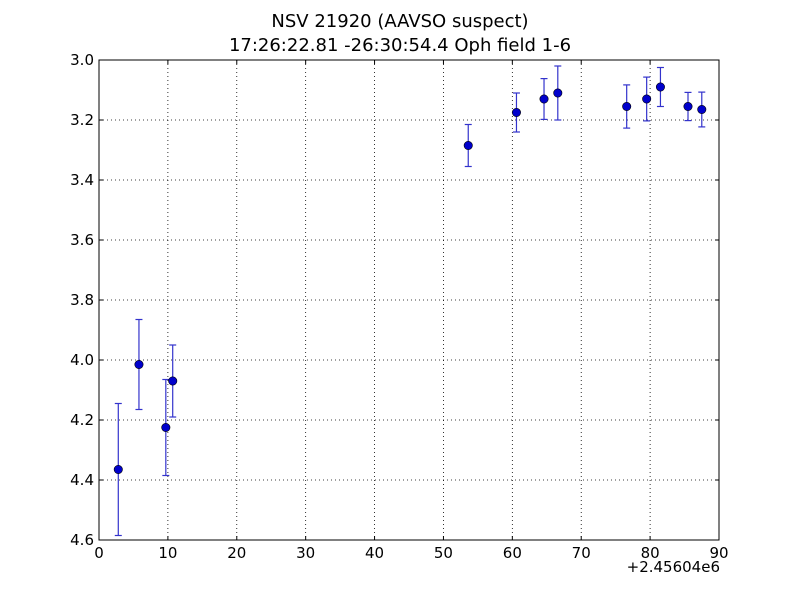 This screenshot has width=800, height=600. Describe the element at coordinates (400, 45) in the screenshot. I see `chart-subtitle: 17:26:22.81 -26:30:54.4 Oph field 1-6` at that location.